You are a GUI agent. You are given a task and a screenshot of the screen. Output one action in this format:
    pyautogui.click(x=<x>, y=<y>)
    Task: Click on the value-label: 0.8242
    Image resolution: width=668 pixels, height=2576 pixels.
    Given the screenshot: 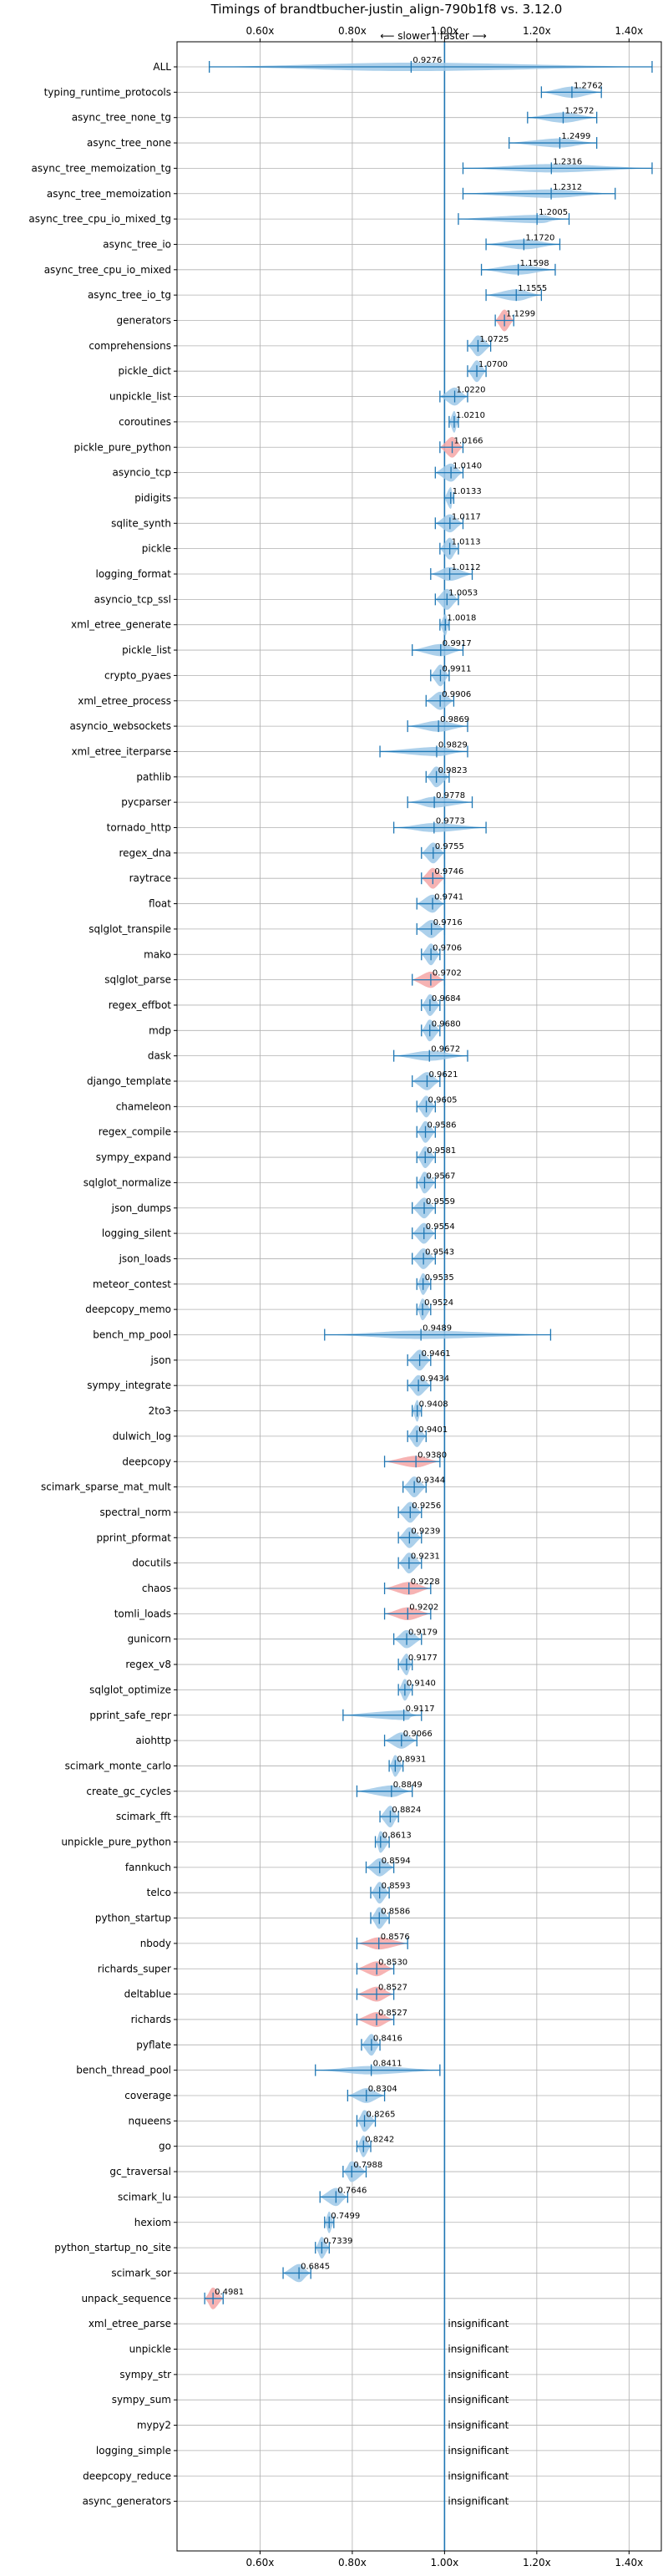 What is the action you would take?
    pyautogui.click(x=379, y=2140)
    